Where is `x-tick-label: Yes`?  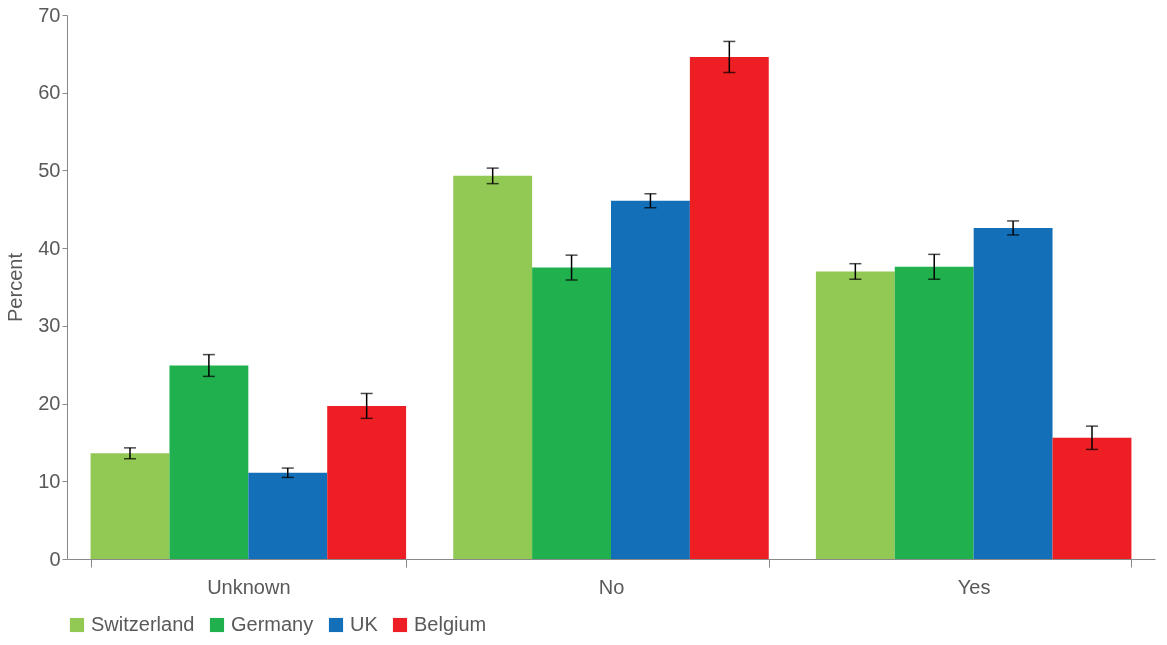
x-tick-label: Yes is located at coordinates (974, 586).